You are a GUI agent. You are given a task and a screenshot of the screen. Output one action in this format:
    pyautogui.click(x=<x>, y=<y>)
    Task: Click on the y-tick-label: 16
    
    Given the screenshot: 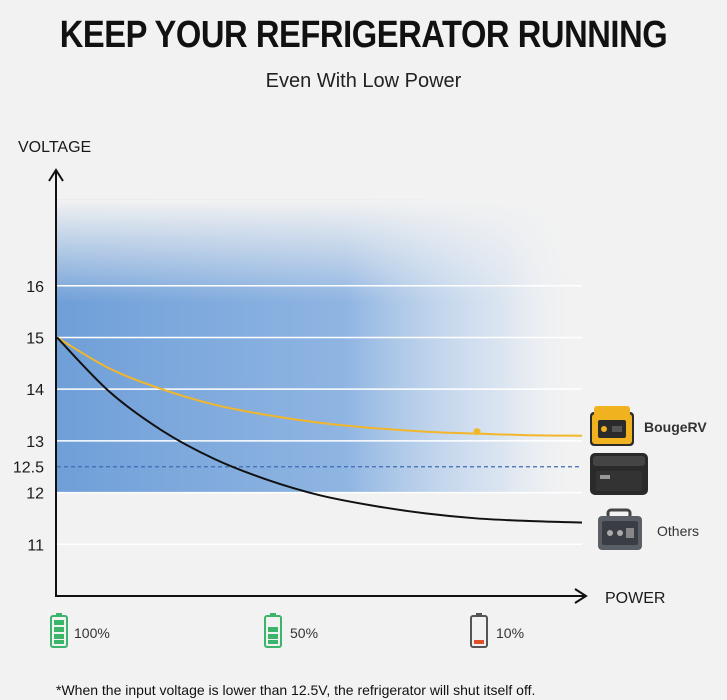 What is the action you would take?
    pyautogui.click(x=35, y=287)
    